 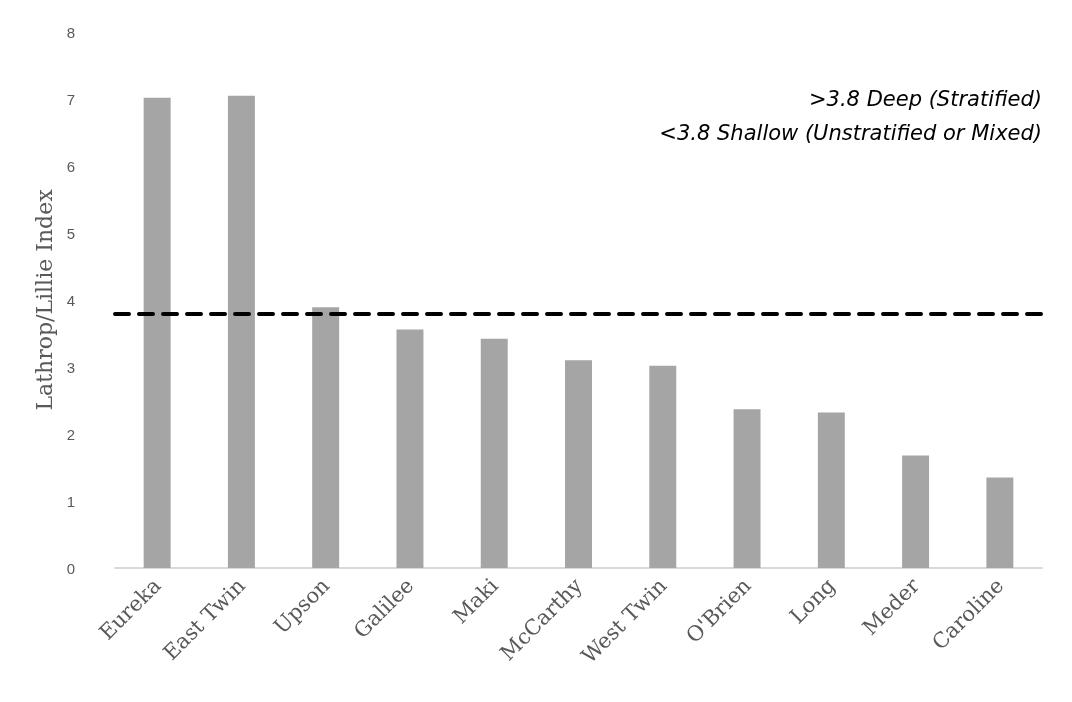 What do you see at coordinates (70, 434) in the screenshot?
I see `y-tick-label: 2` at bounding box center [70, 434].